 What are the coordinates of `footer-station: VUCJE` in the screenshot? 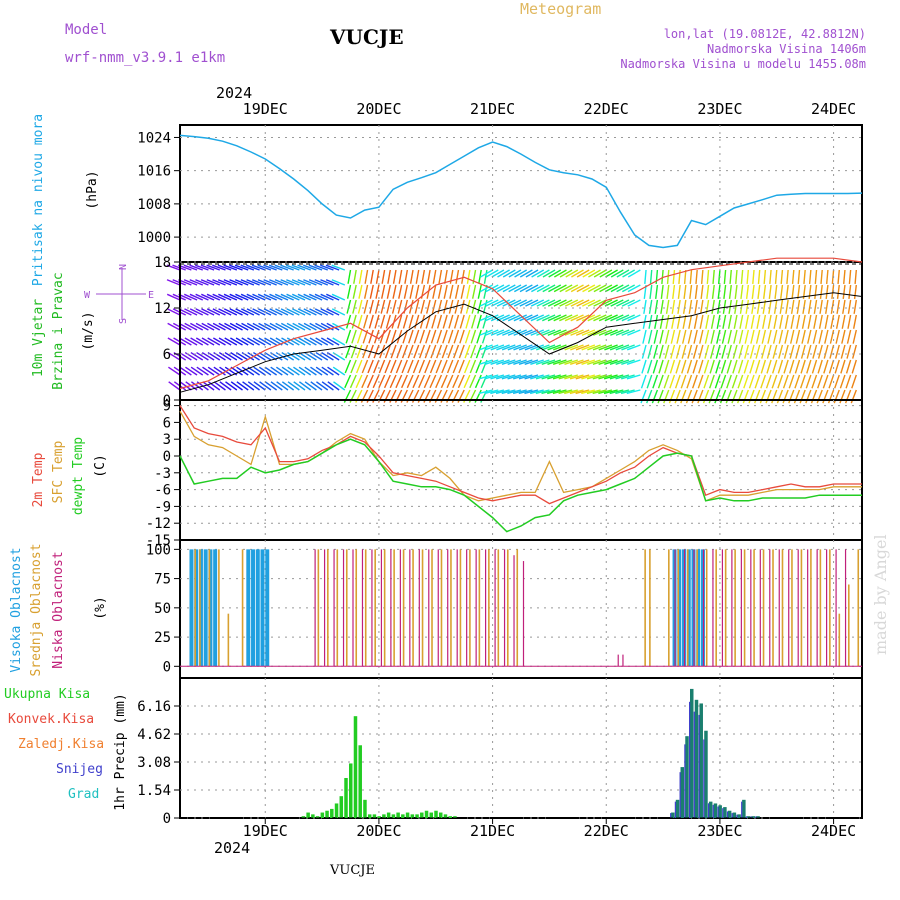 It's located at (352, 870).